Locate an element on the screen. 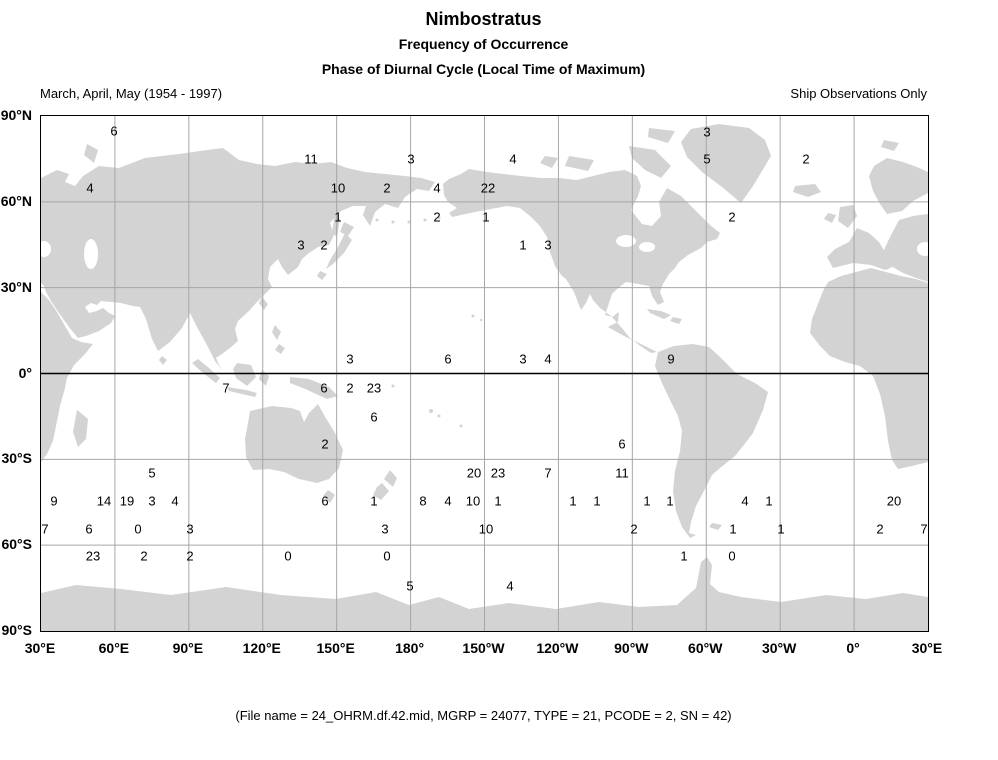 The width and height of the screenshot is (998, 760). y-tick-label: 0° is located at coordinates (25, 372).